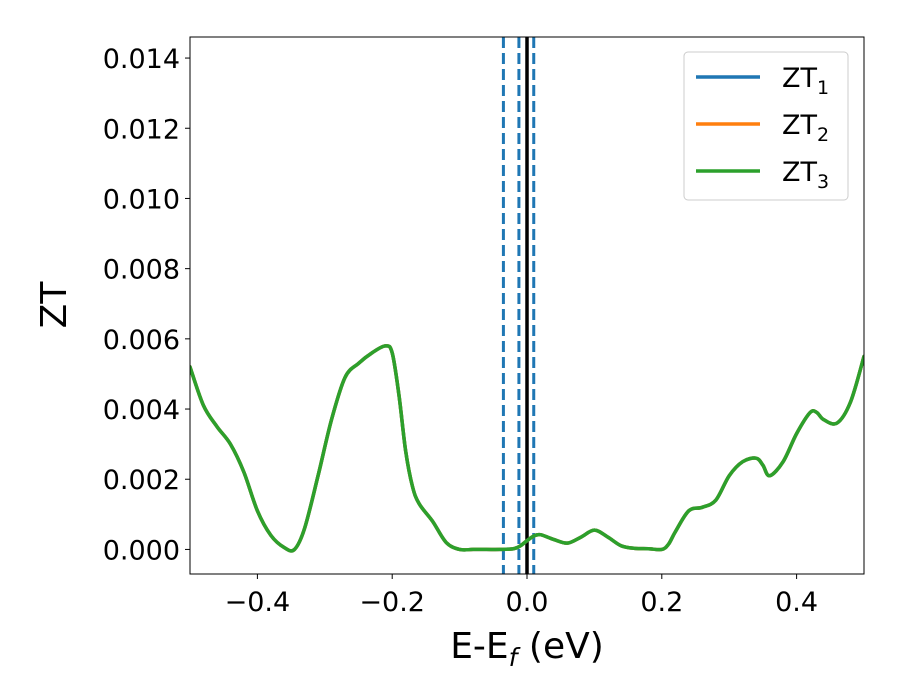  What do you see at coordinates (141, 480) in the screenshot?
I see `y-tick-label: 0.002` at bounding box center [141, 480].